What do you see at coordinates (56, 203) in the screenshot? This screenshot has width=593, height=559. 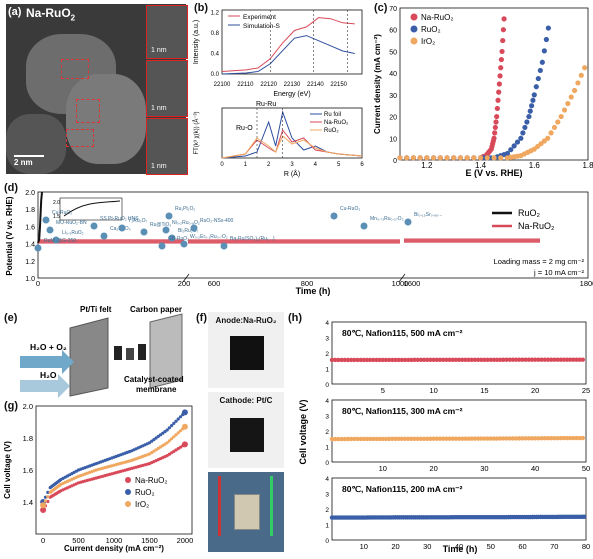 I see `inset-tick: 2.0` at bounding box center [56, 203].